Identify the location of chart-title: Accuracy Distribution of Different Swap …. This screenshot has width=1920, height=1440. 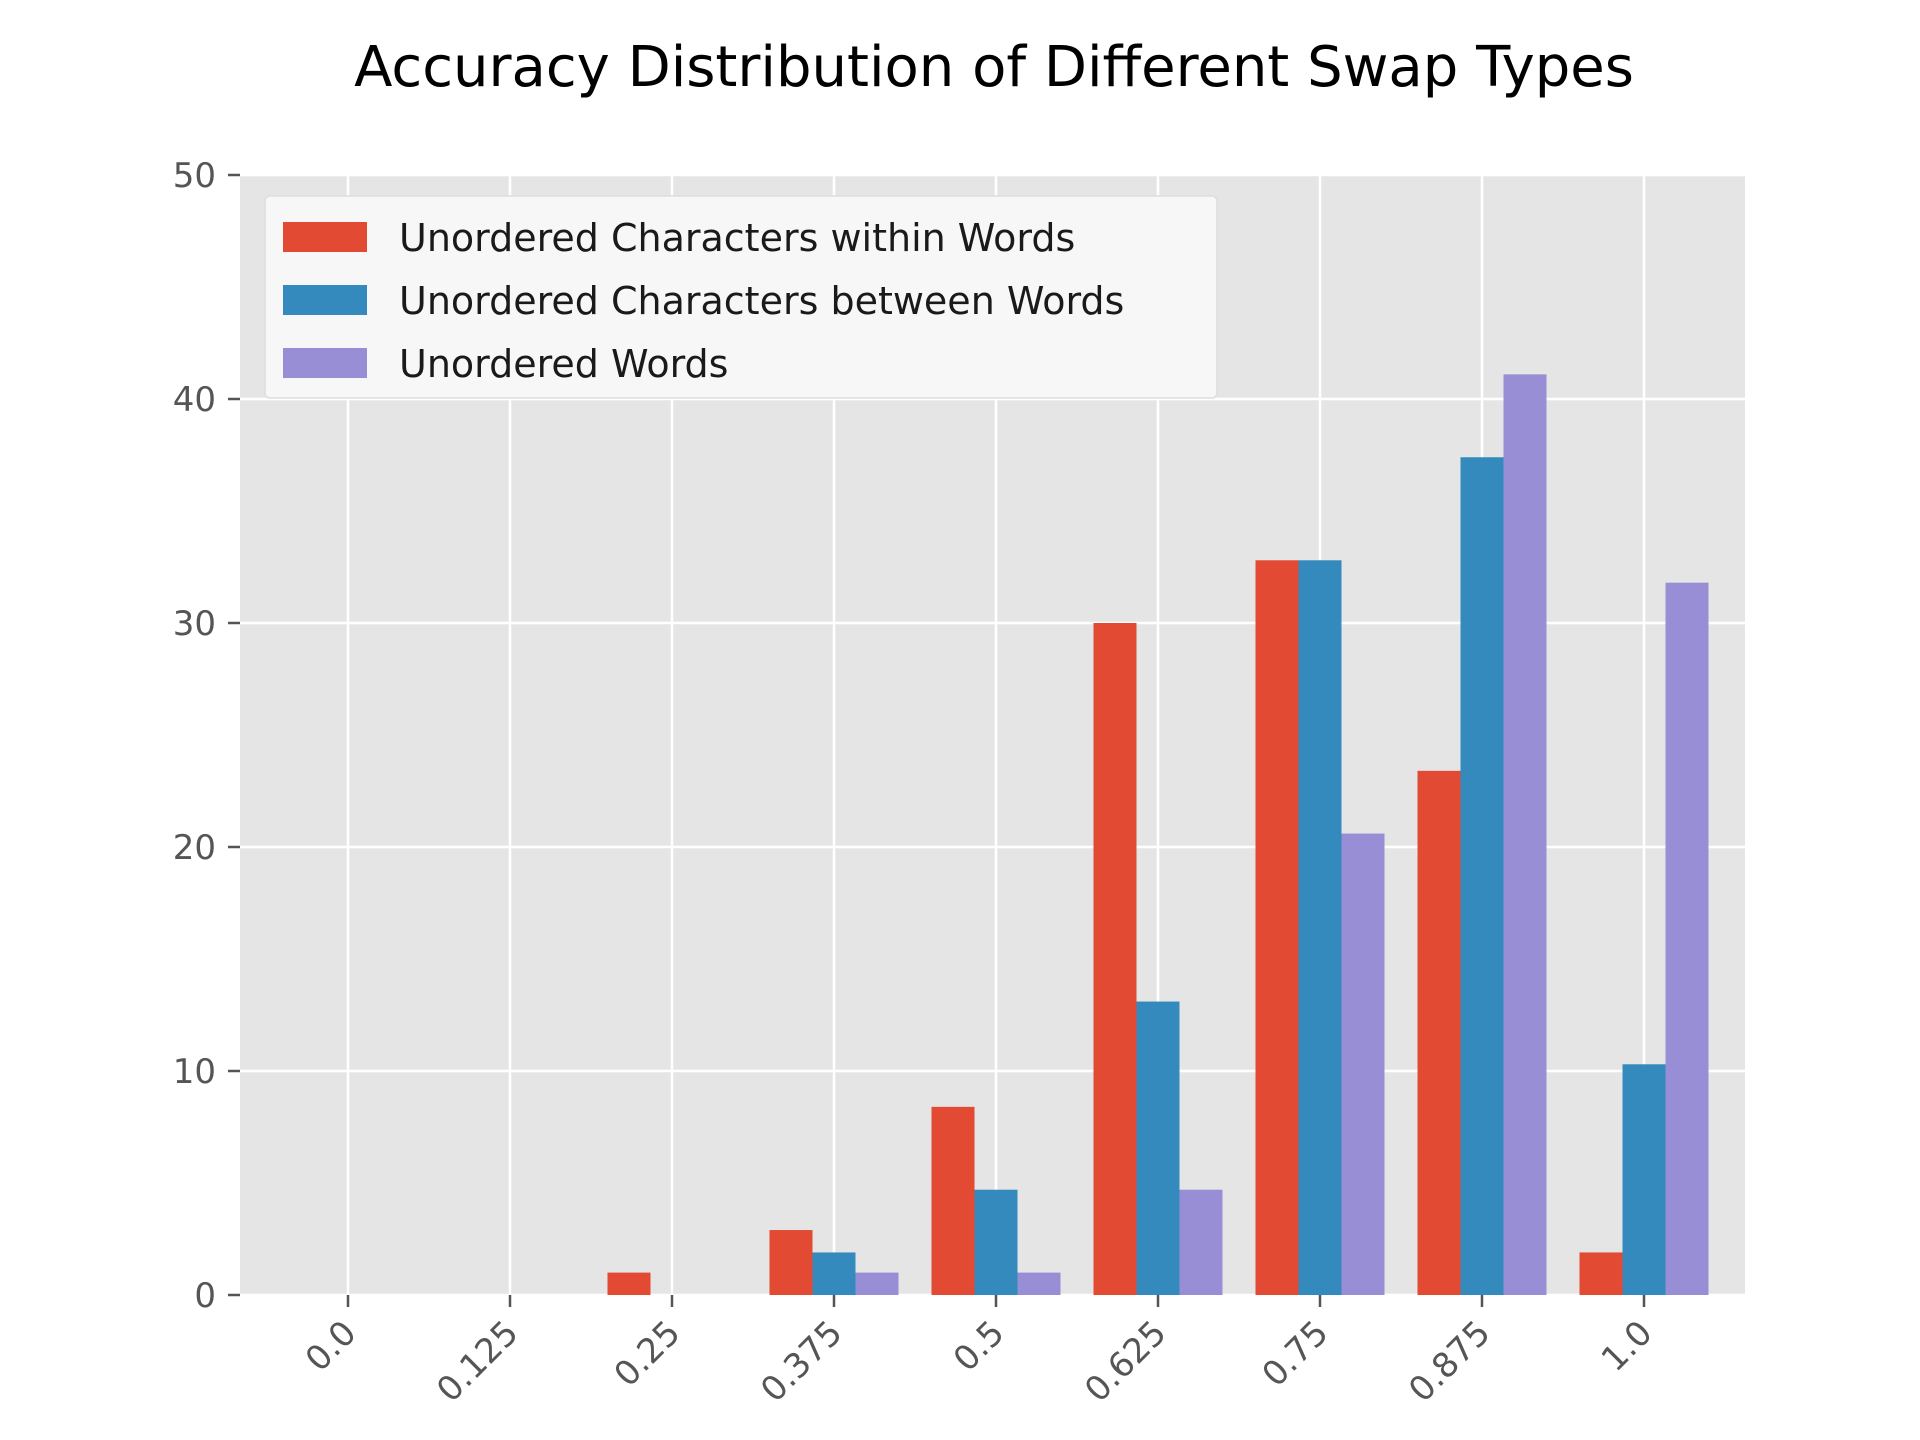
(994, 67).